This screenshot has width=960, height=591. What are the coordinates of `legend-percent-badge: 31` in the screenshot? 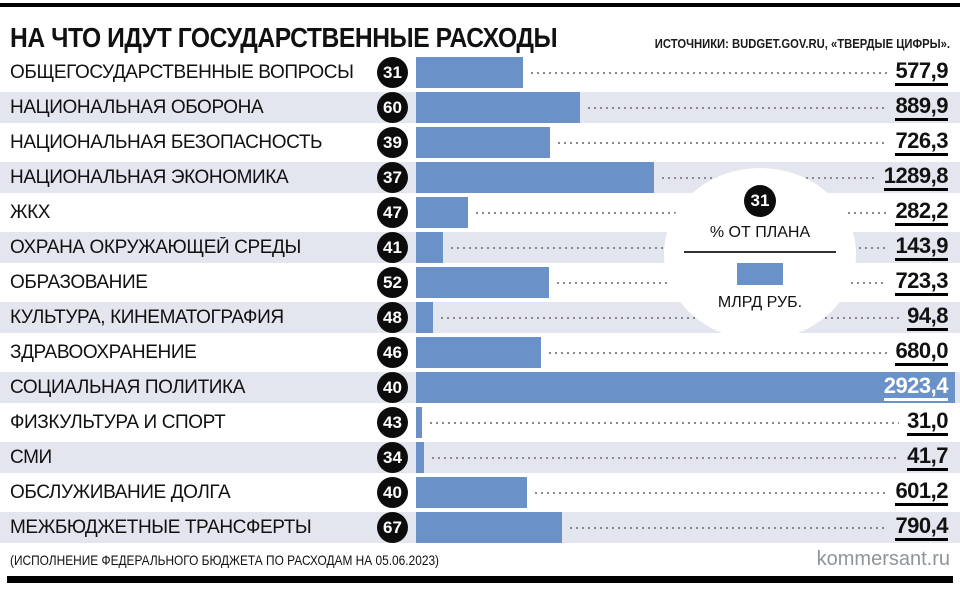 It's located at (760, 201).